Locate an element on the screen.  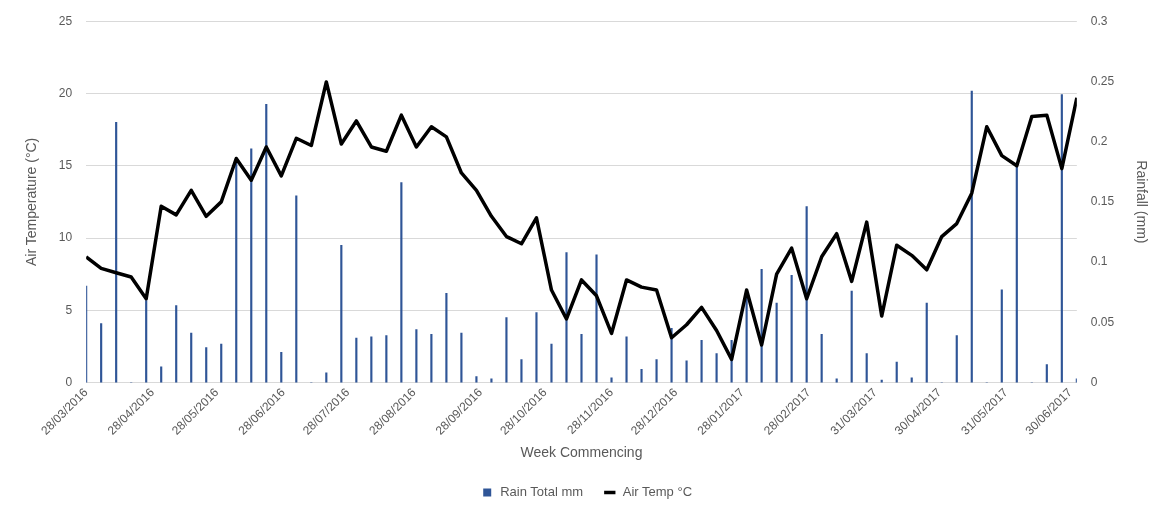
x-axis-title: Week Commencing is located at coordinates (581, 452).